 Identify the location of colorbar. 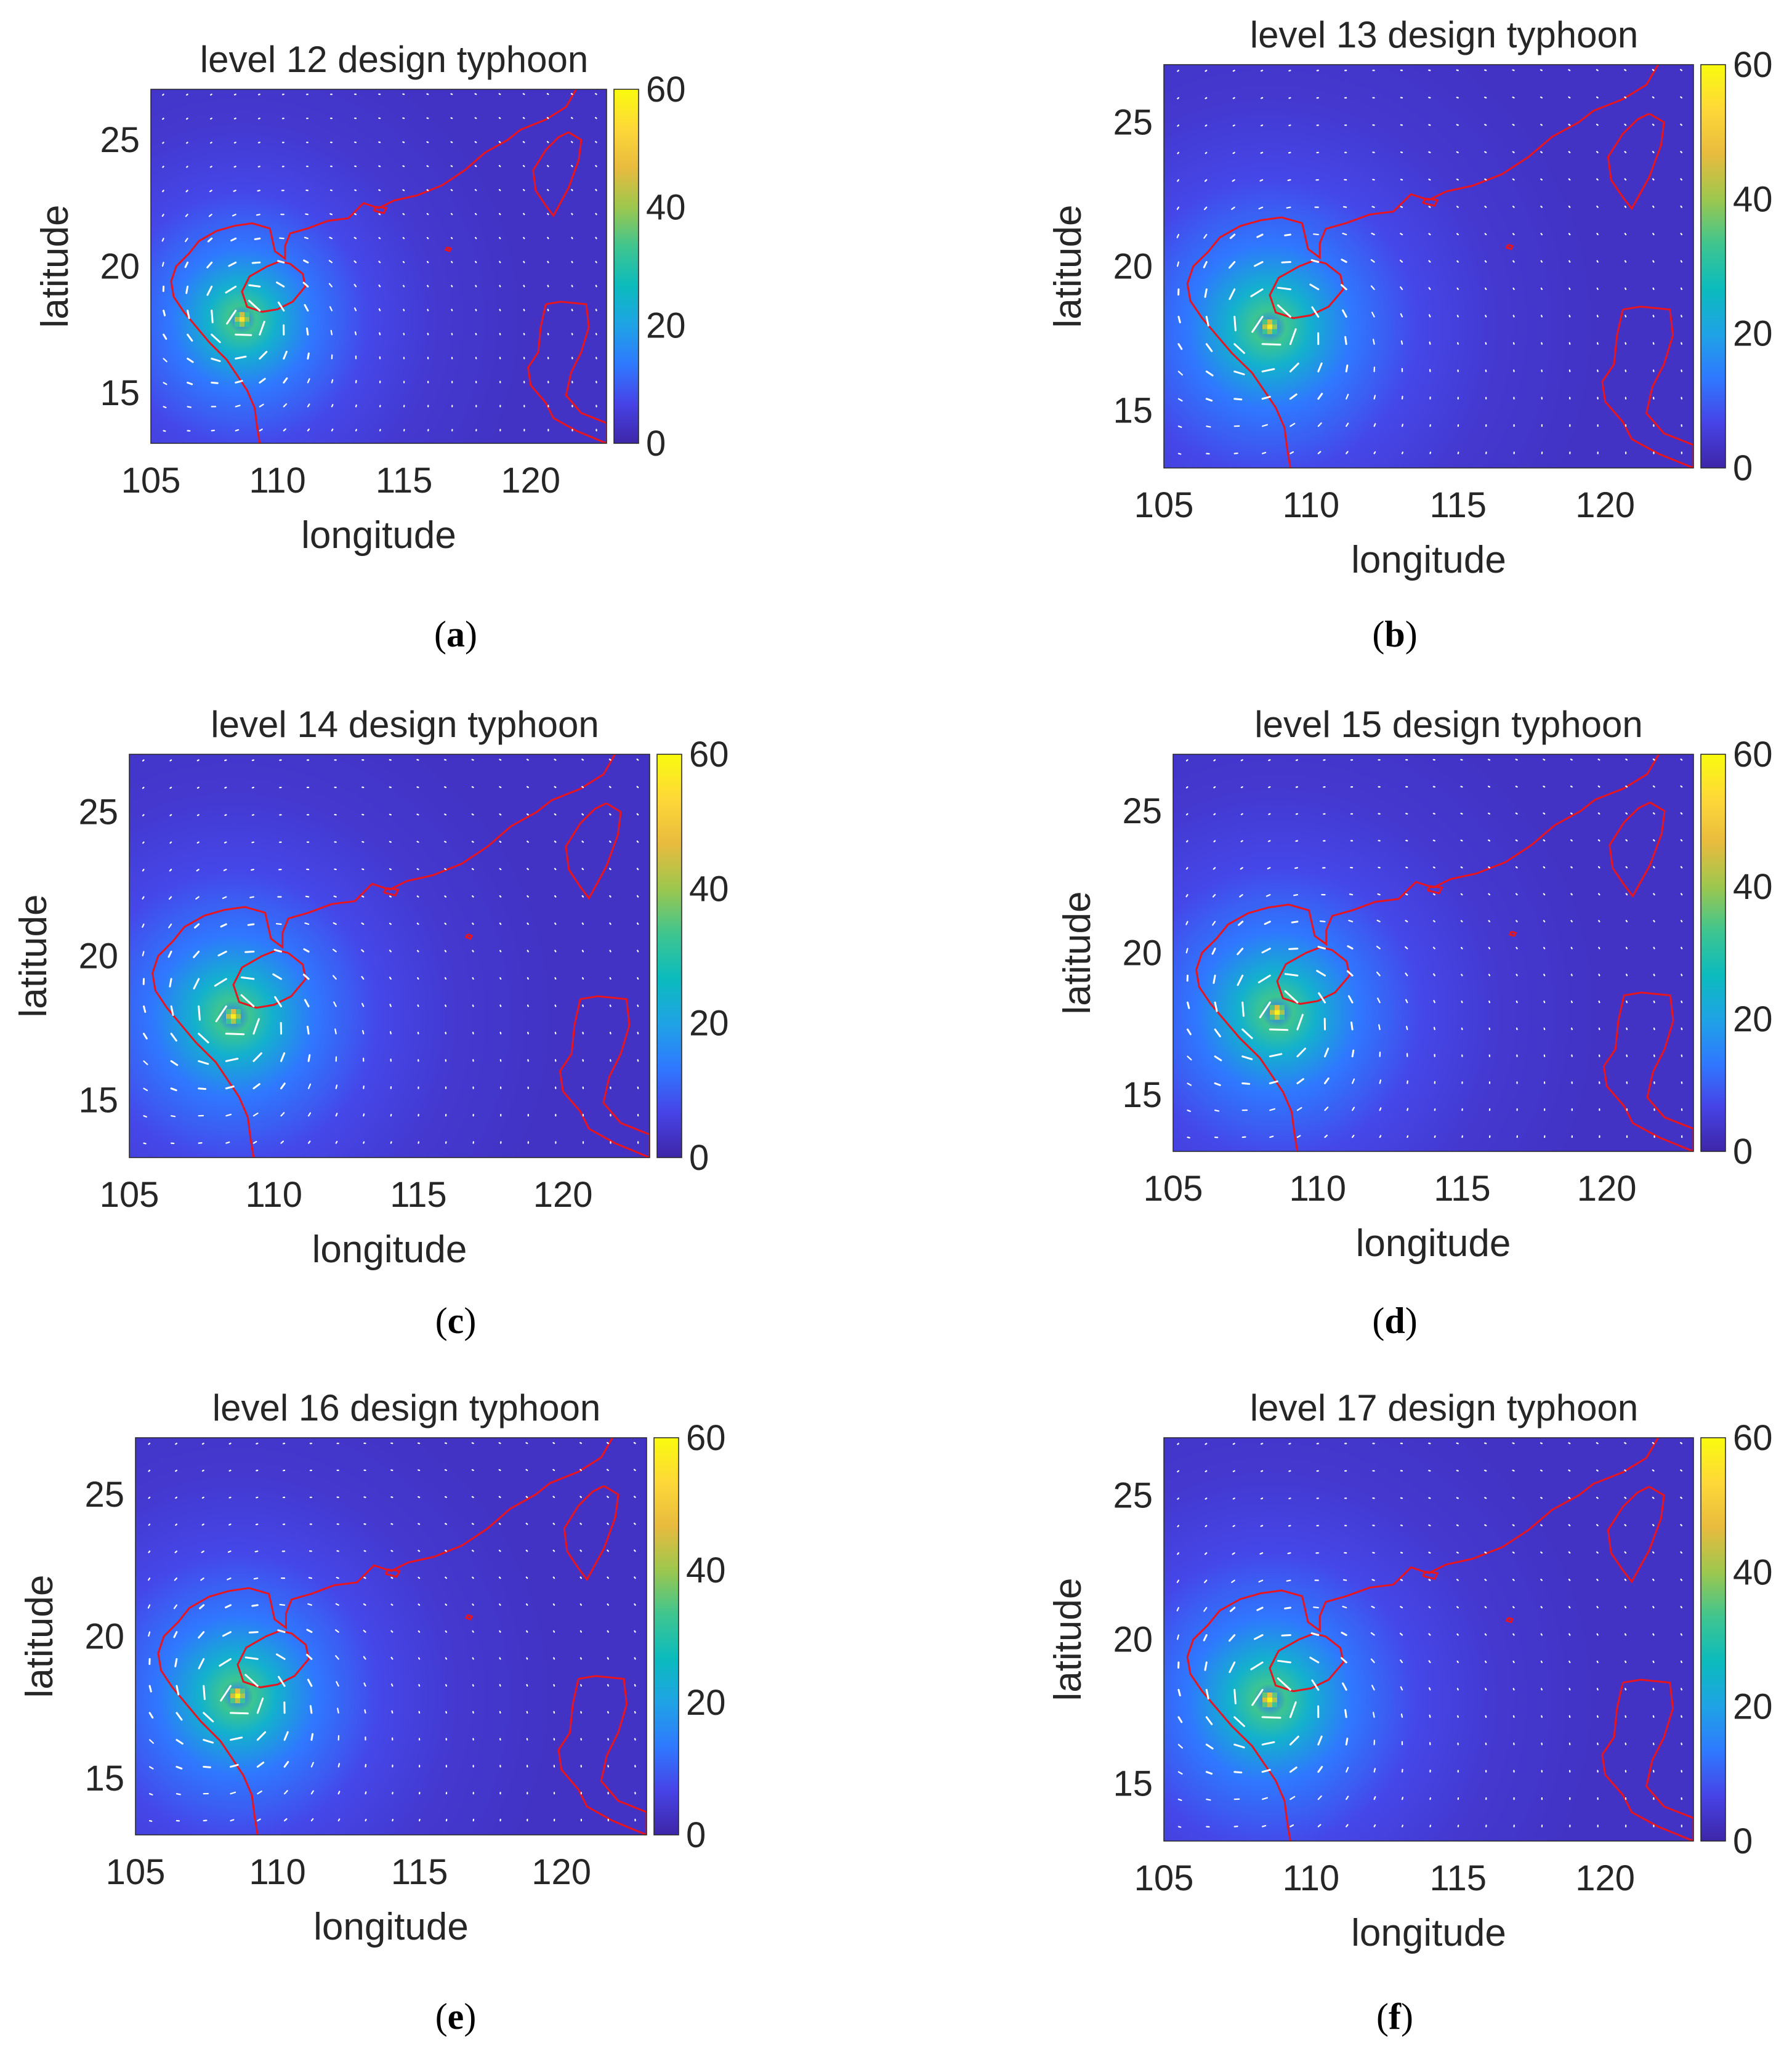
(1713, 1639).